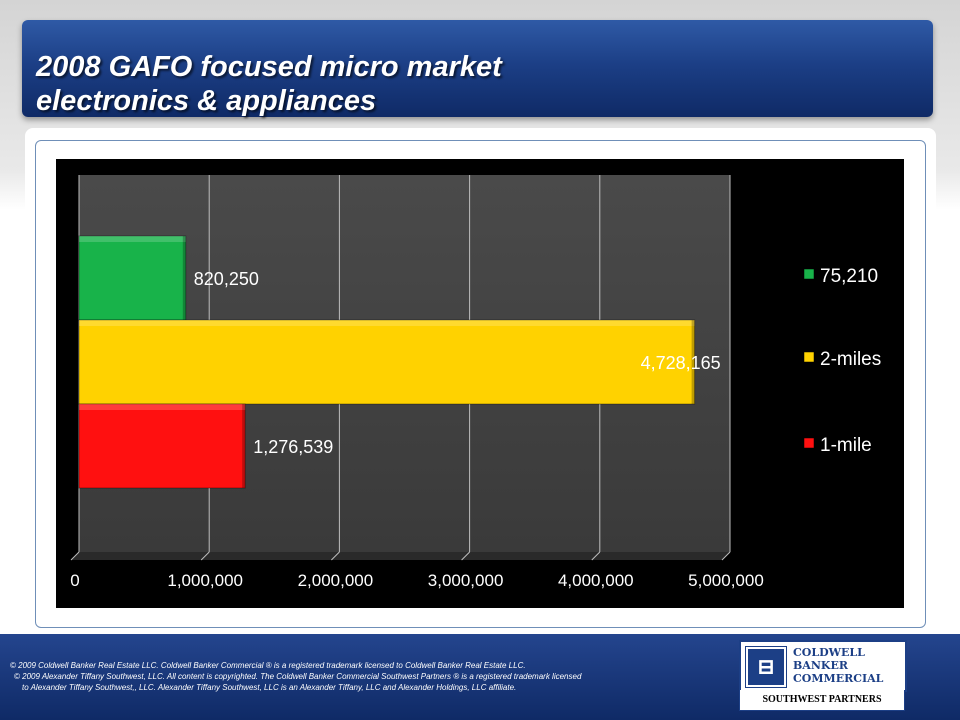  What do you see at coordinates (849, 276) in the screenshot?
I see `legend-label-0: 75,210` at bounding box center [849, 276].